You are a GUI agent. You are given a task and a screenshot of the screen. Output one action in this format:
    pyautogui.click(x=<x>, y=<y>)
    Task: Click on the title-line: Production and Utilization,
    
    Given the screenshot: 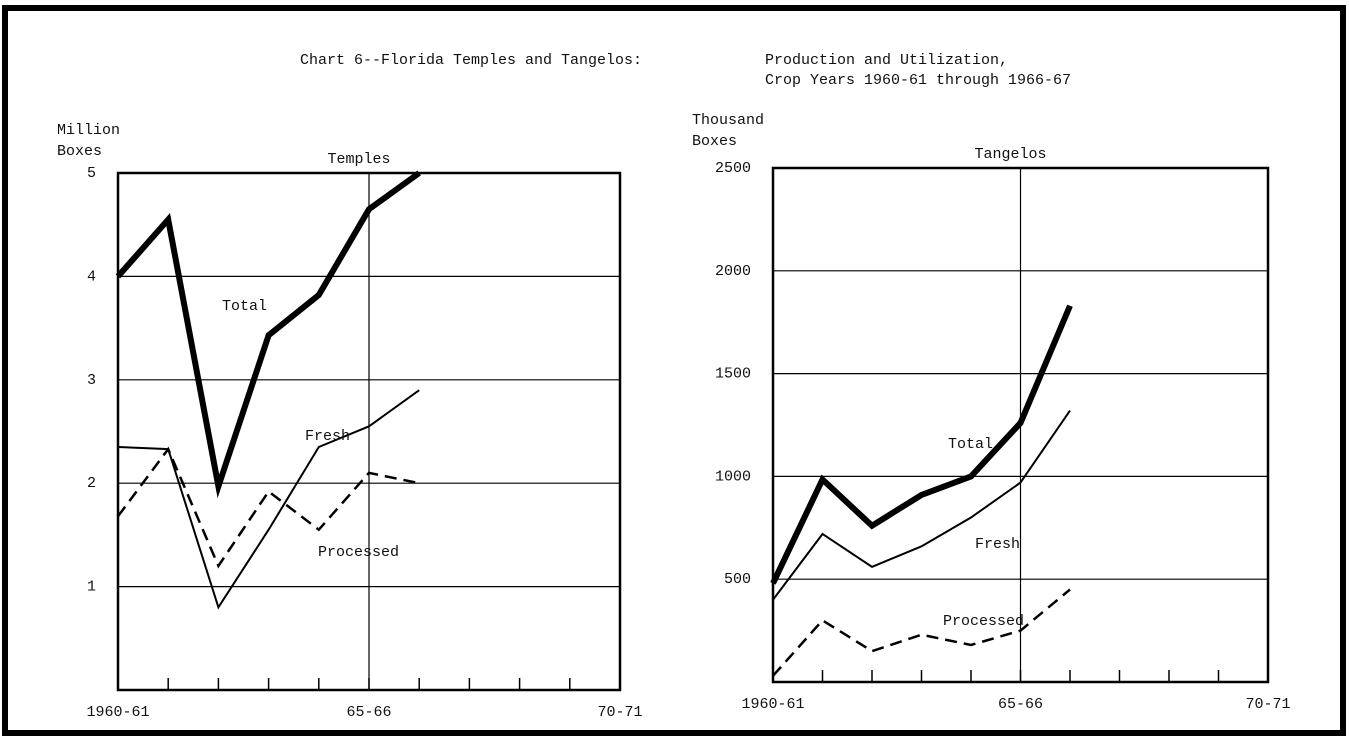 What is the action you would take?
    pyautogui.click(x=886, y=60)
    